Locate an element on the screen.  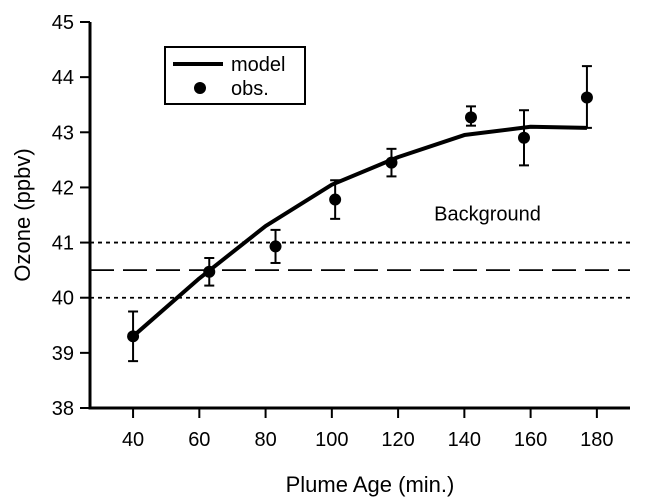
legend-model-label: model is located at coordinates (258, 65).